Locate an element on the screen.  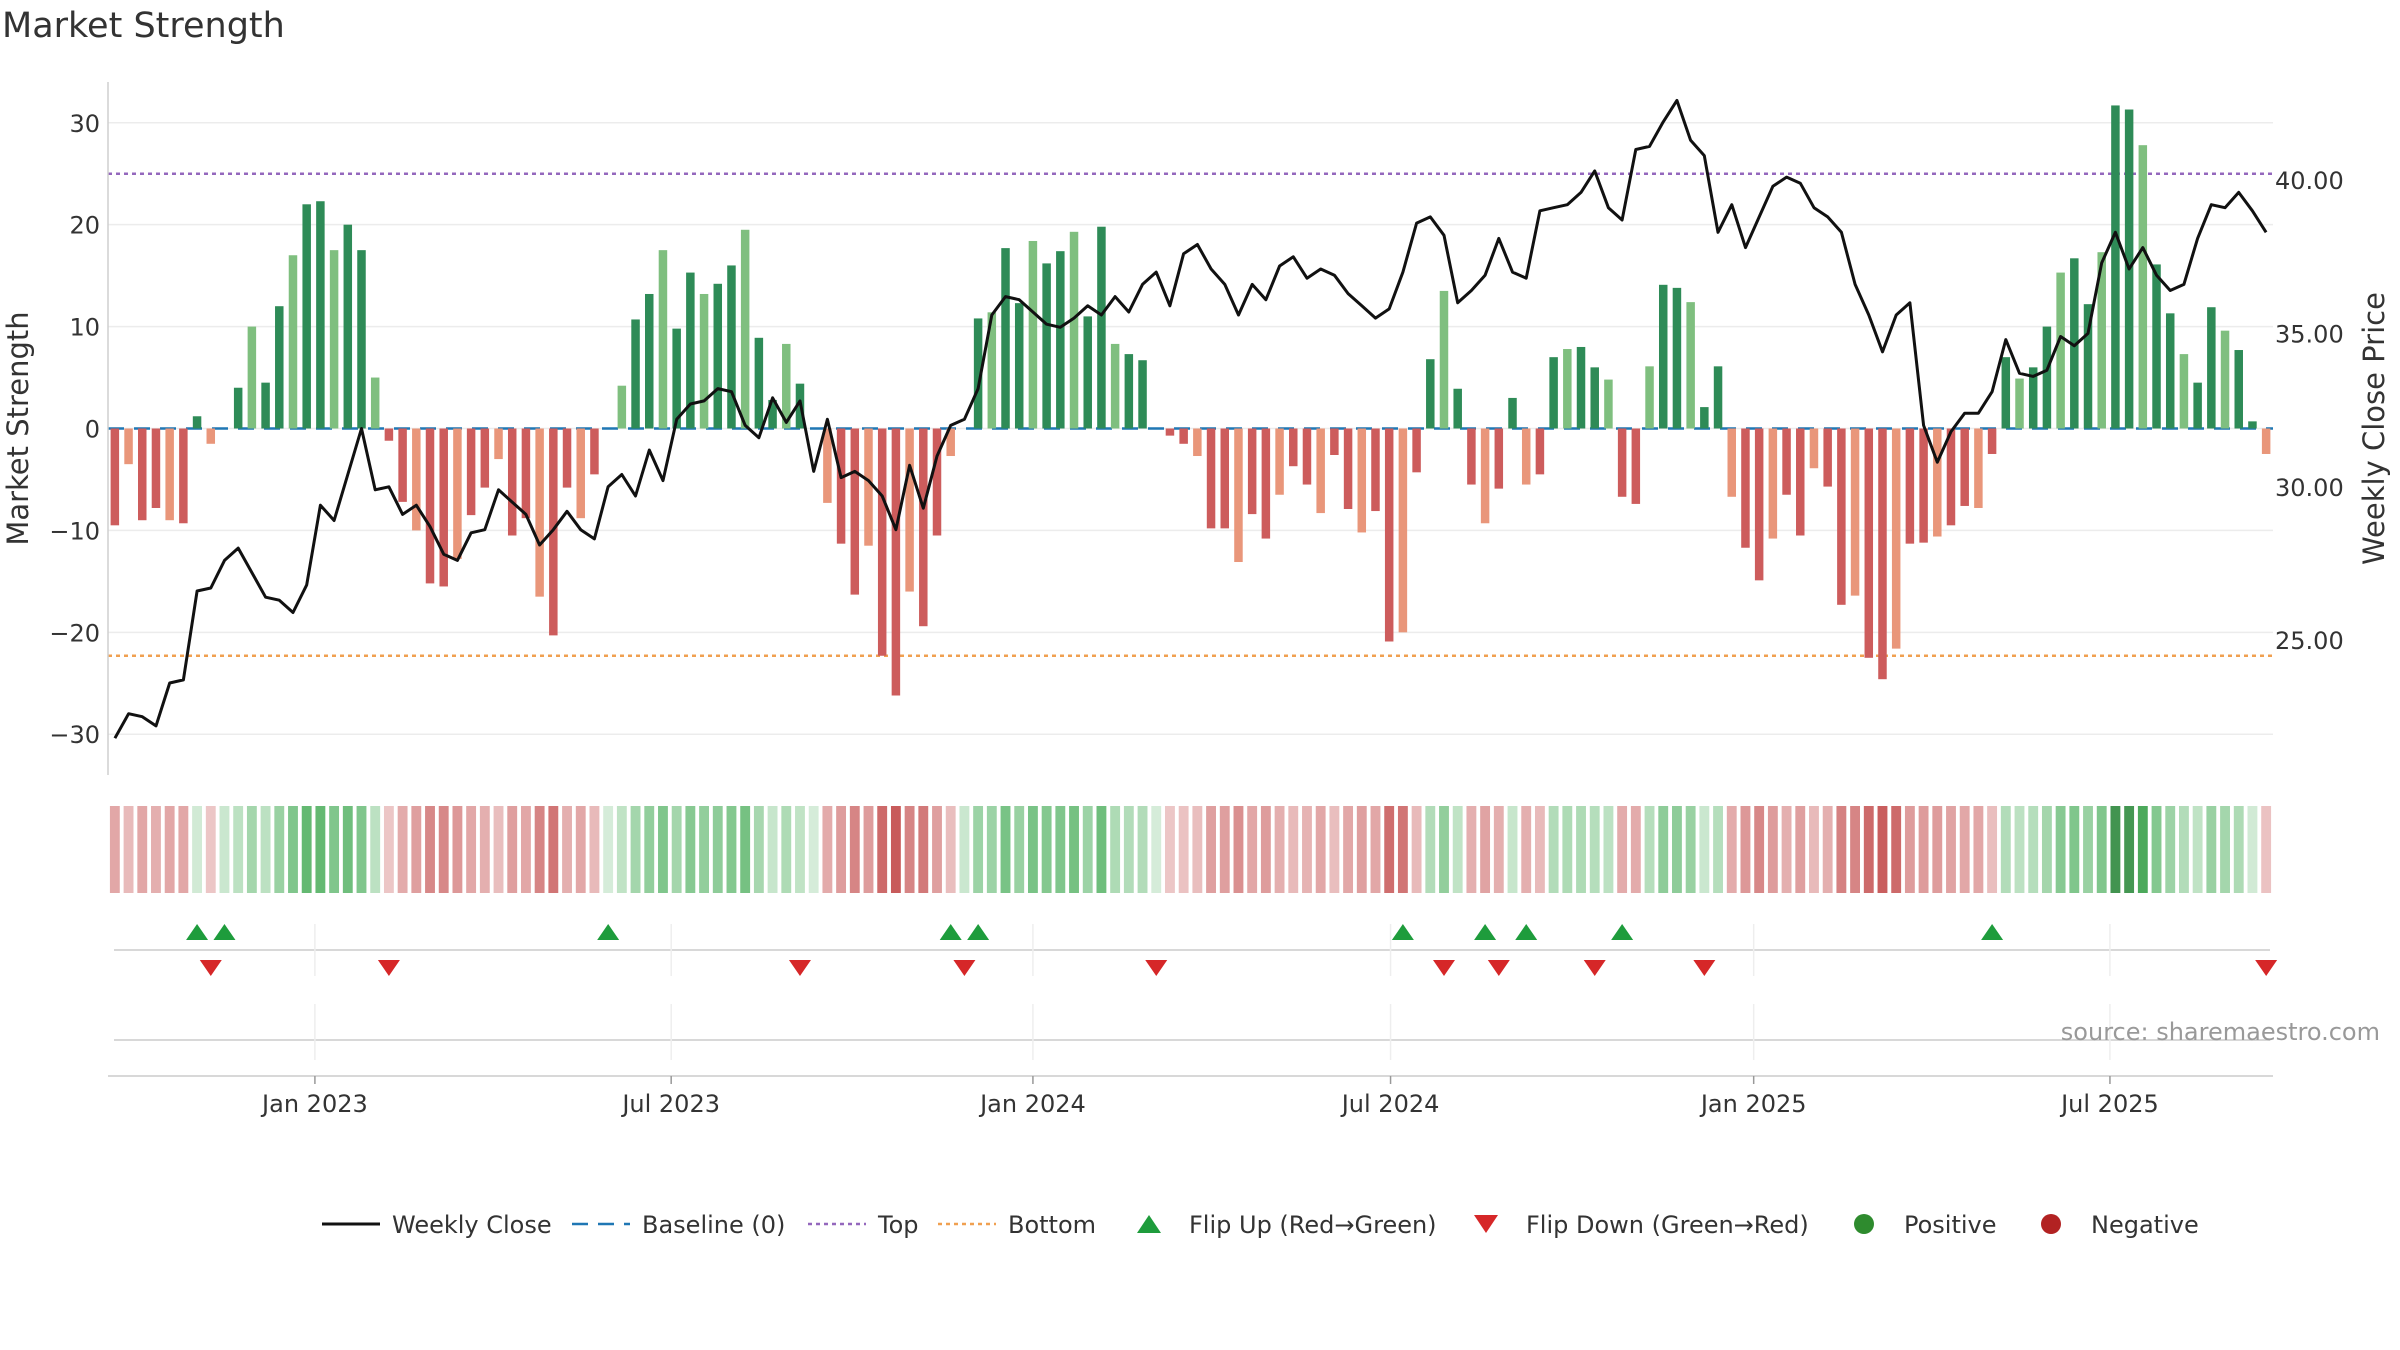
y-right-tick-label: 35.00 is located at coordinates (2309, 334).